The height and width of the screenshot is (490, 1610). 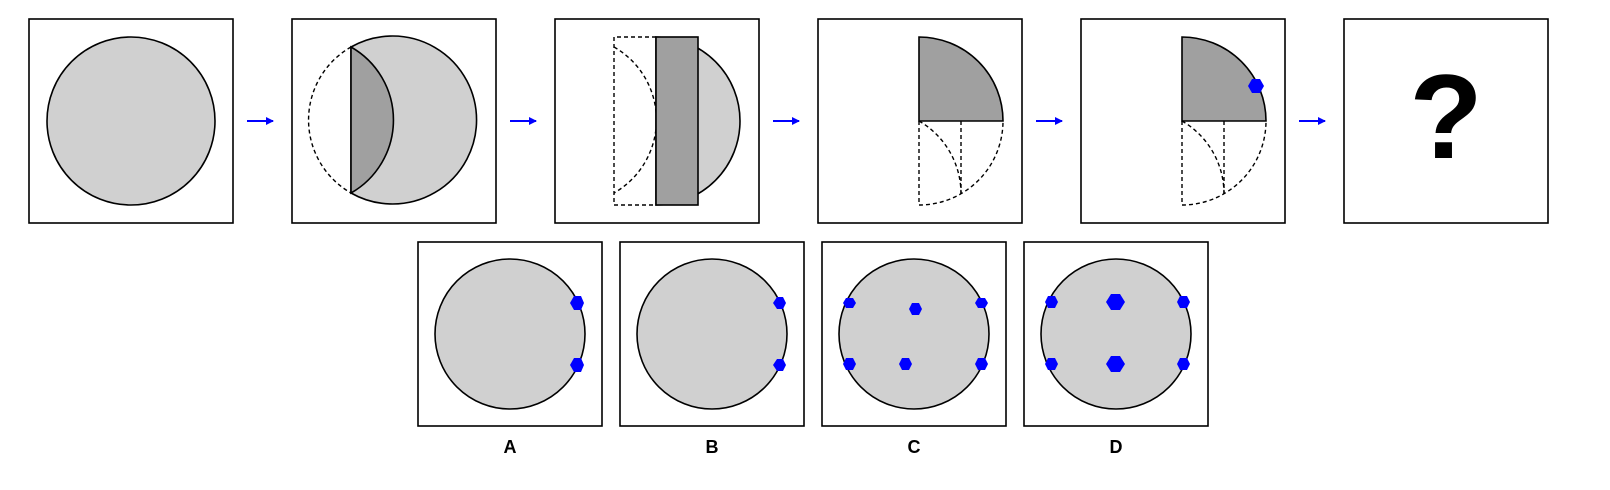 What do you see at coordinates (510, 349) in the screenshot?
I see `option-a: A` at bounding box center [510, 349].